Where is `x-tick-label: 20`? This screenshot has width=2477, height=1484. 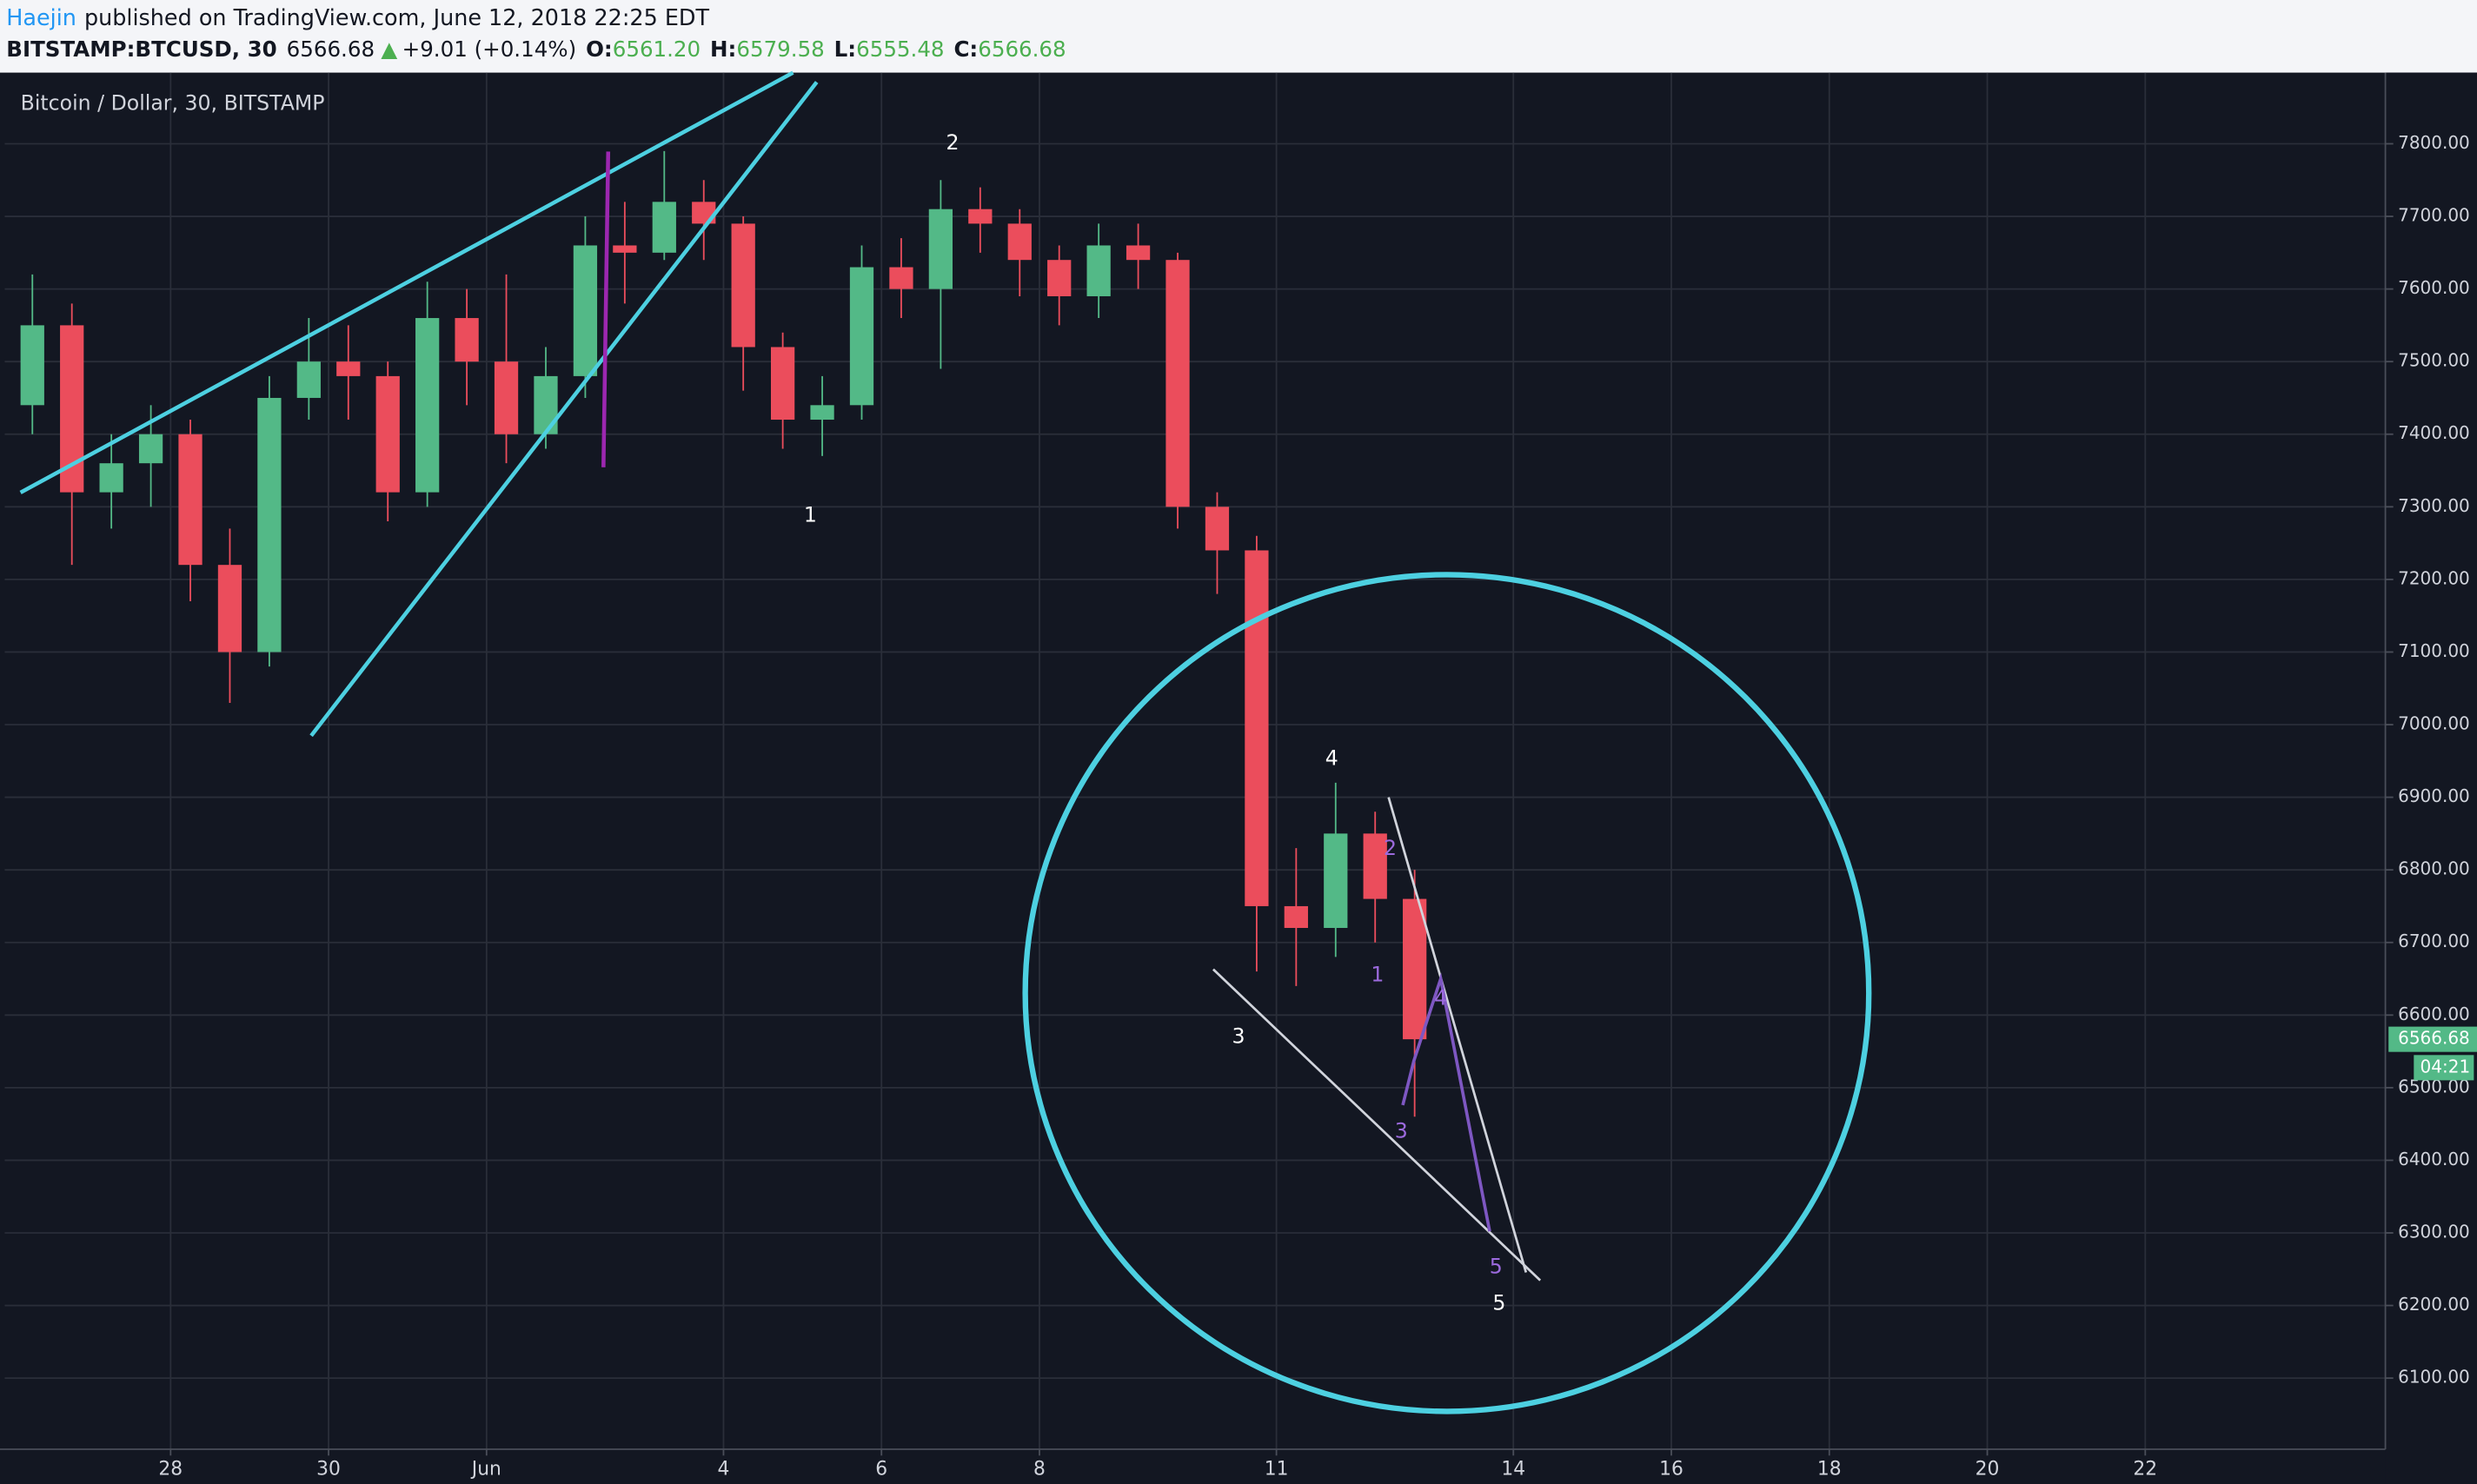 x-tick-label: 20 is located at coordinates (1988, 1470).